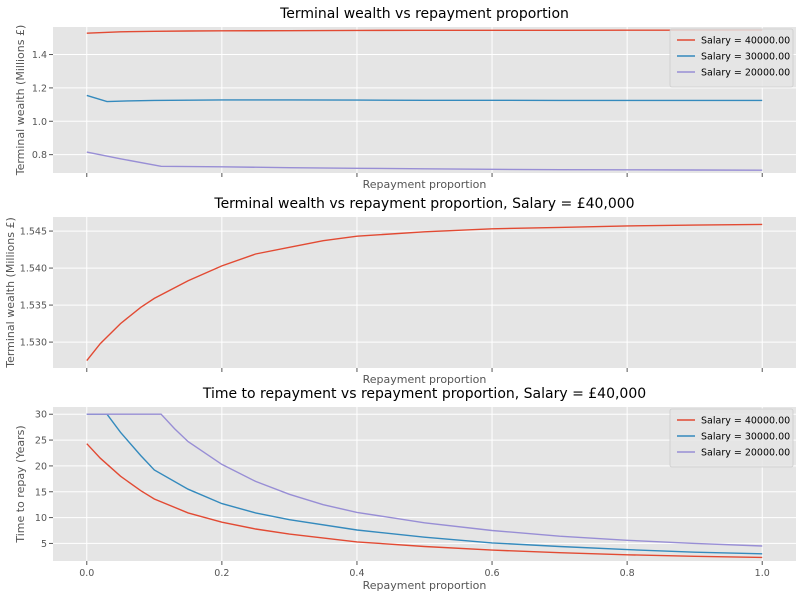 This screenshot has width=800, height=598. What do you see at coordinates (33, 343) in the screenshot?
I see `y-tick-label: 1.530` at bounding box center [33, 343].